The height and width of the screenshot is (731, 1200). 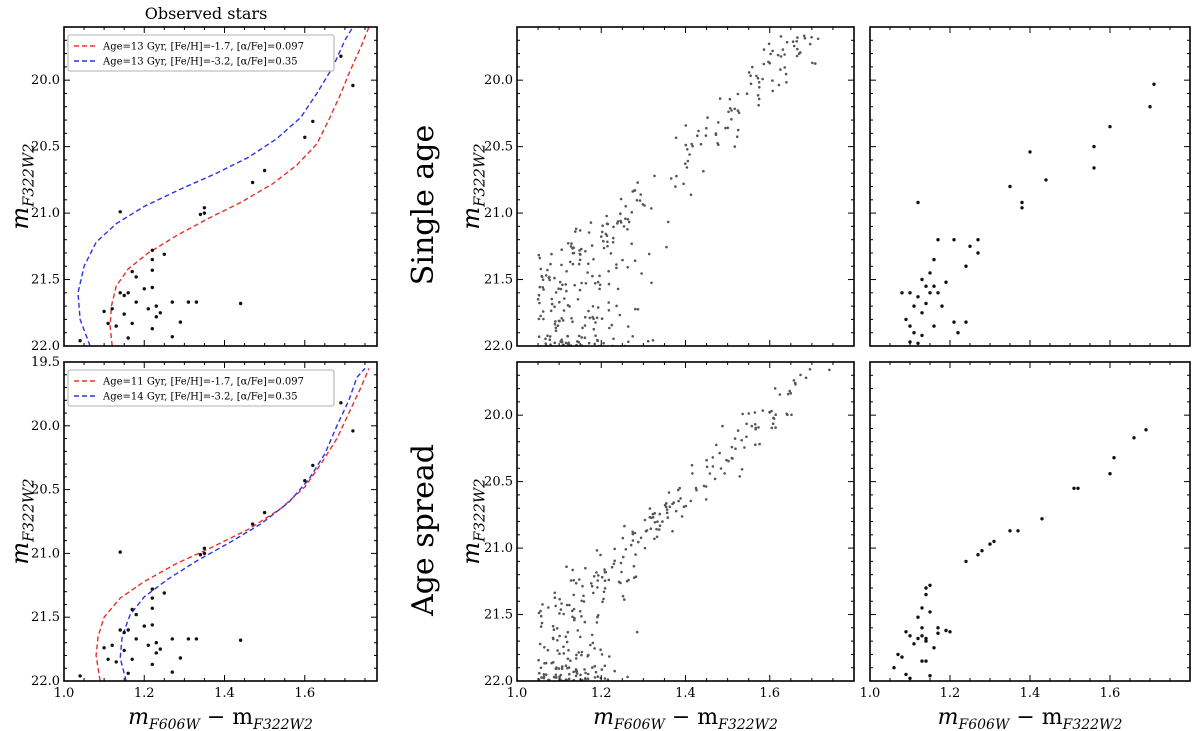 What do you see at coordinates (304, 693) in the screenshot?
I see `x-tick-label: 1.6` at bounding box center [304, 693].